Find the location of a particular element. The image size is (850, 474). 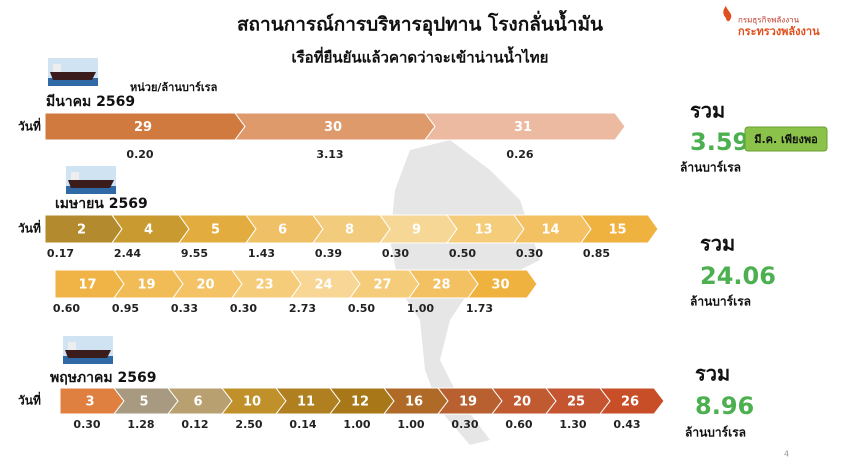

day-number: 26 is located at coordinates (630, 402).